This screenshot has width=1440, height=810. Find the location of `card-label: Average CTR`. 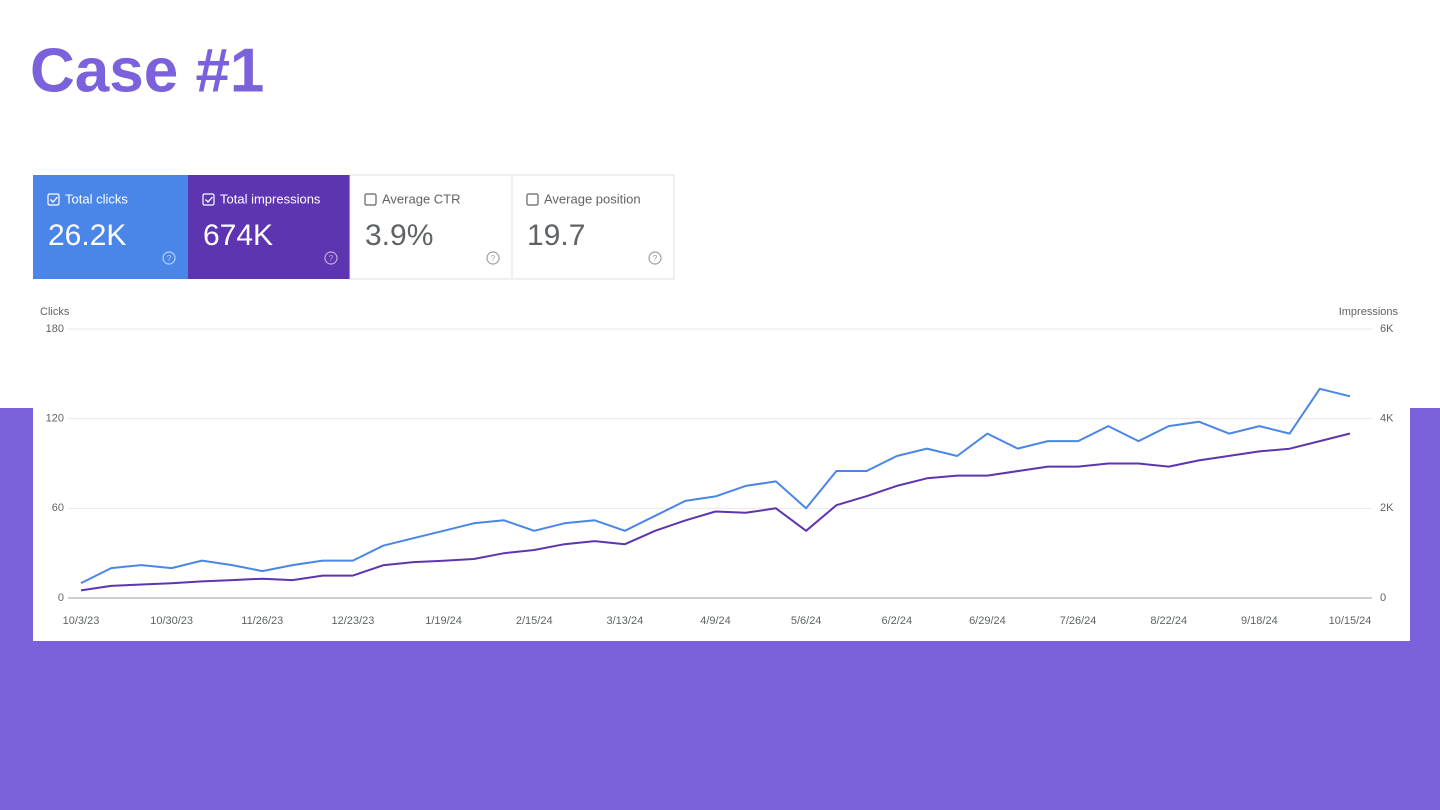

card-label: Average CTR is located at coordinates (421, 198).